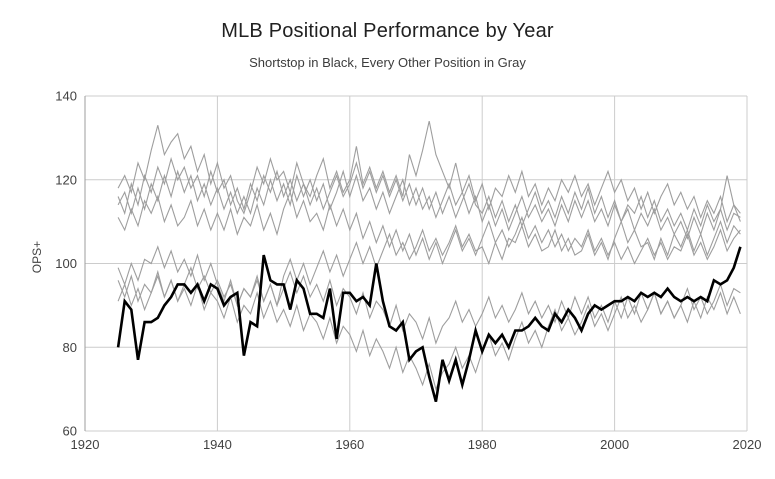 The height and width of the screenshot is (479, 775). Describe the element at coordinates (387, 31) in the screenshot. I see `chart-title: MLB Positional Performance by Year` at that location.